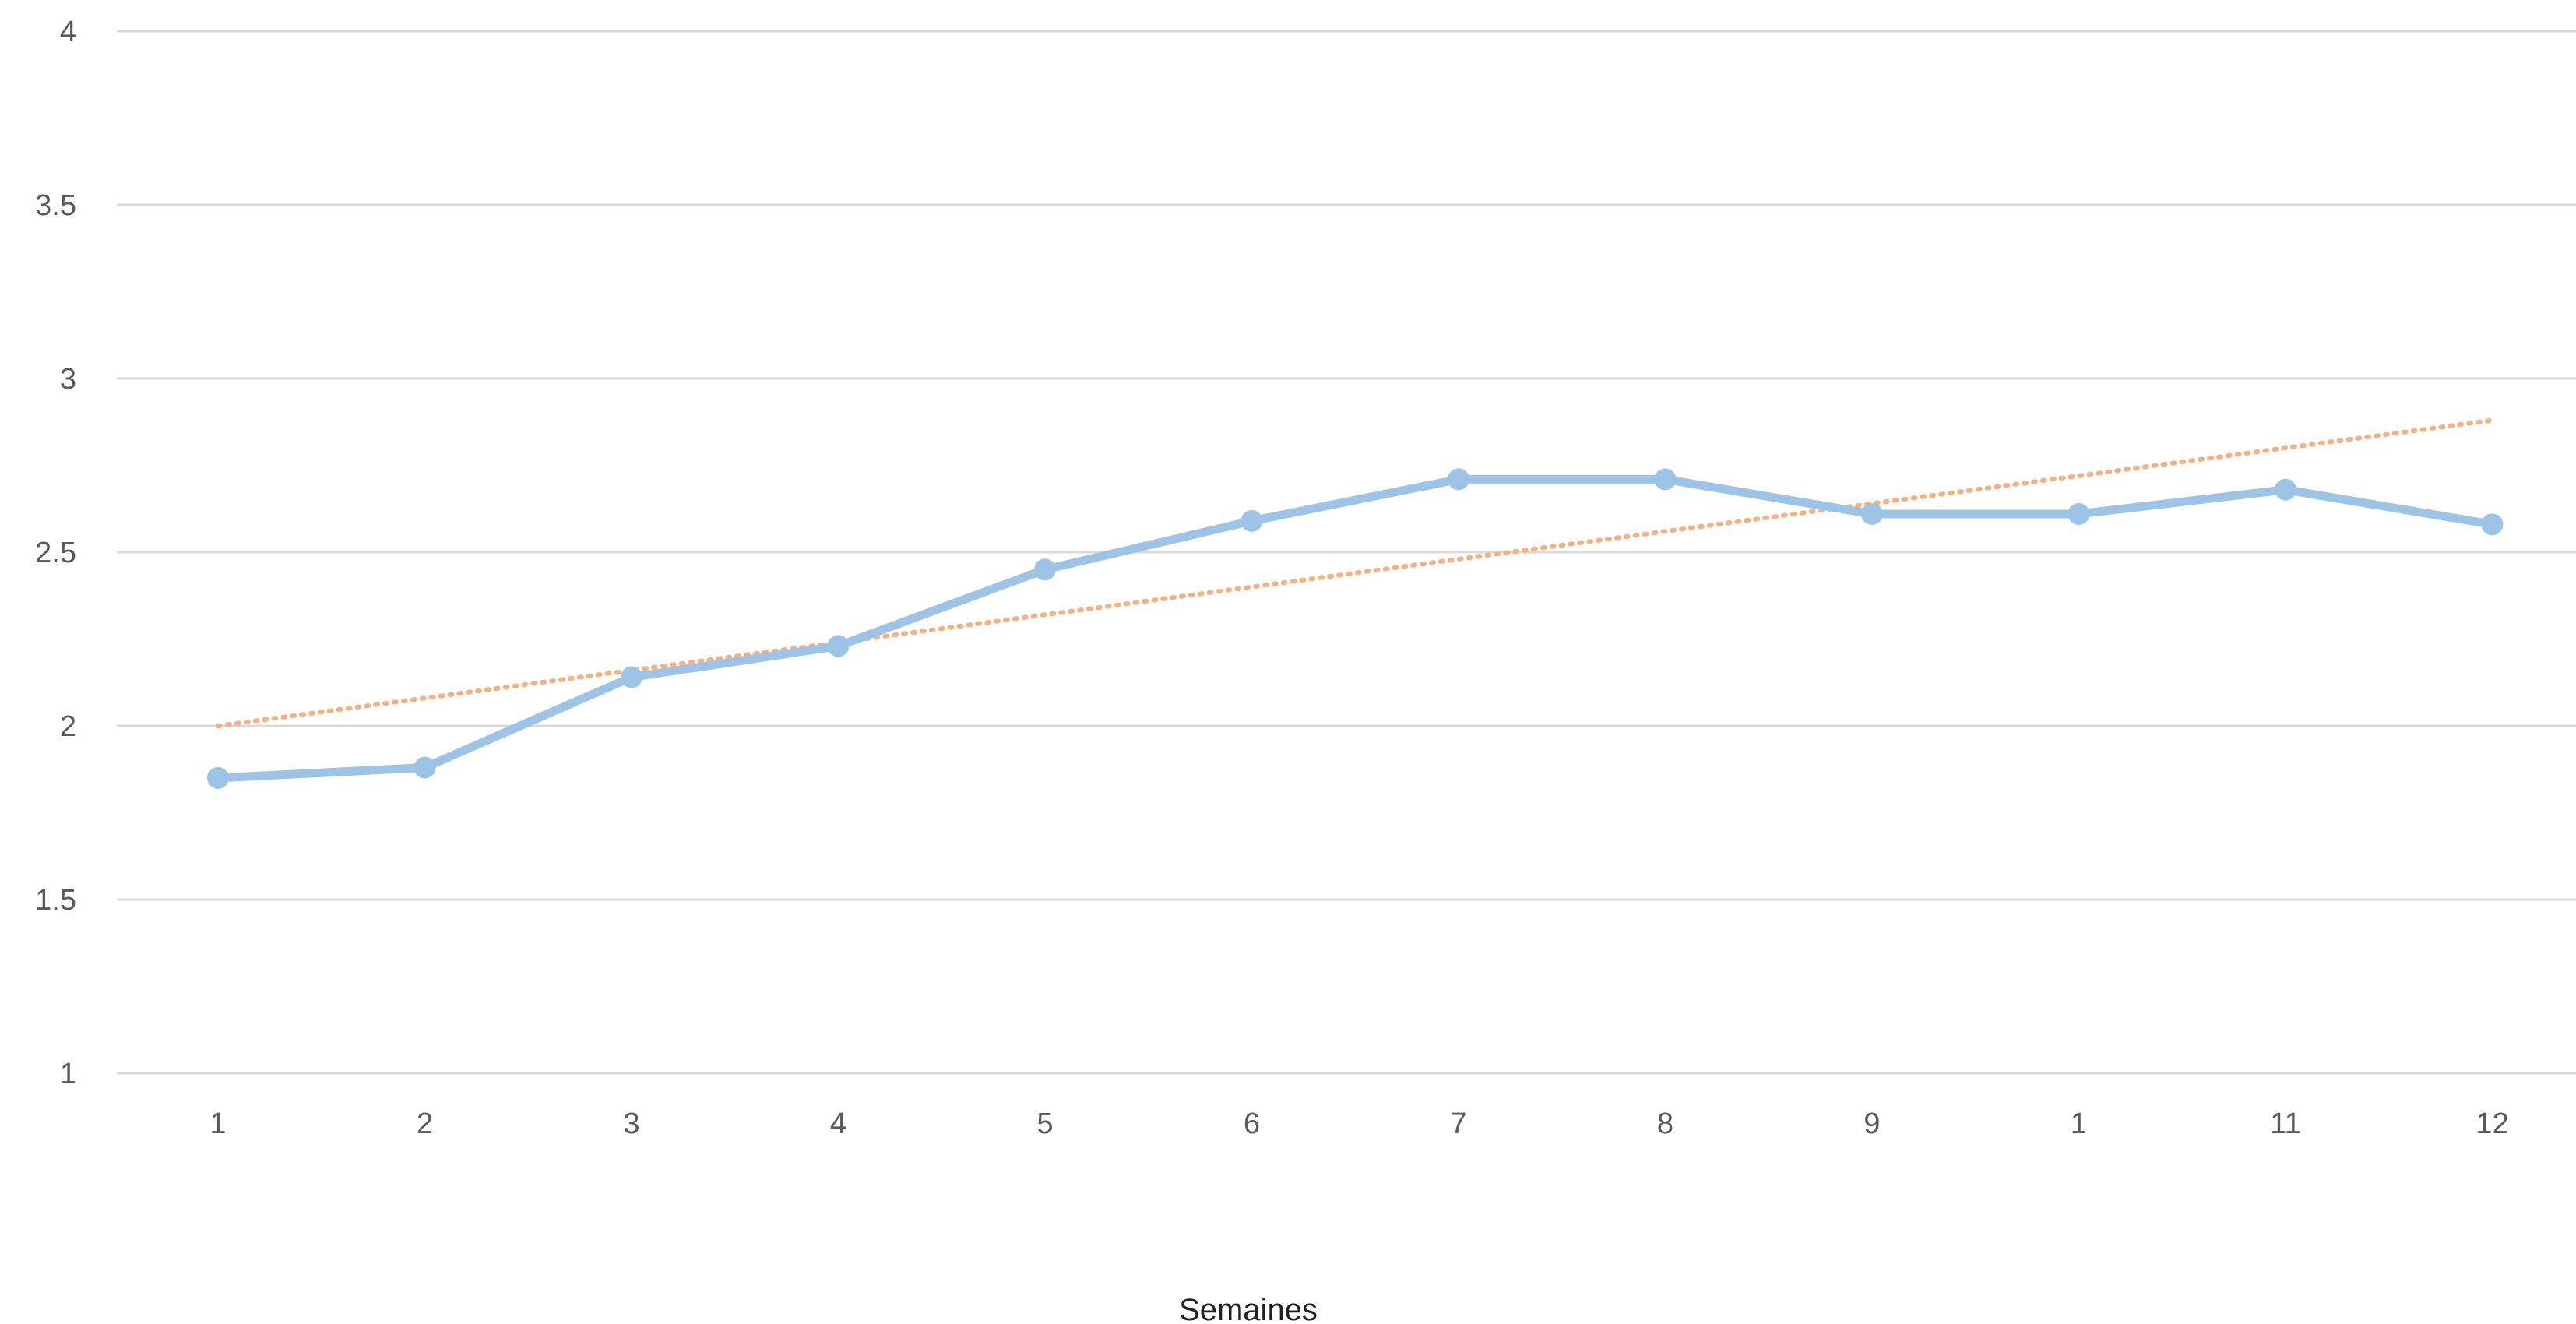 This screenshot has width=2576, height=1324. I want to click on x-tick-label: 12, so click(2492, 1123).